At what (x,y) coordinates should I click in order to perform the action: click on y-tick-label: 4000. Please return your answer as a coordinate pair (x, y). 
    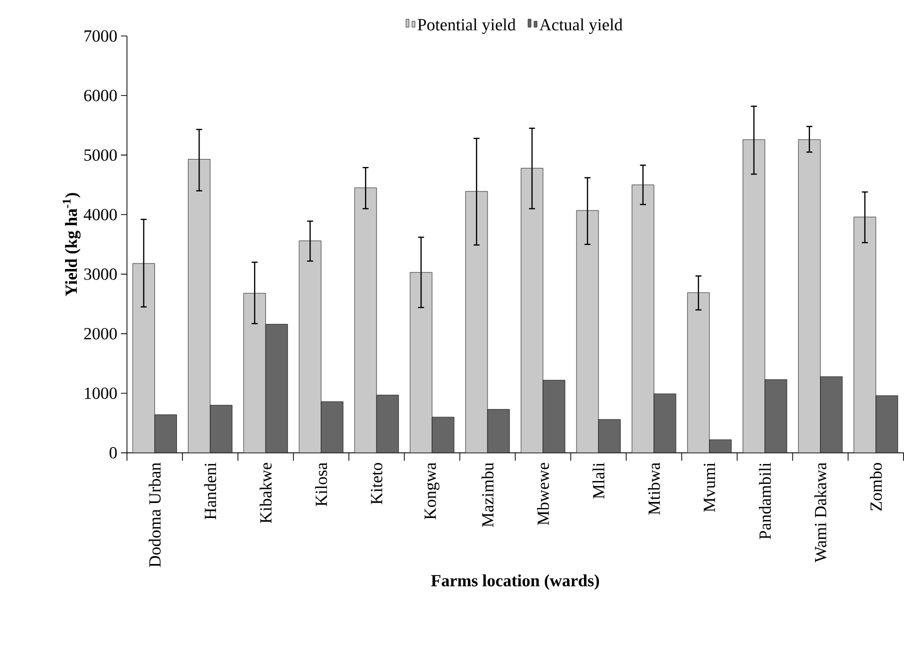
    Looking at the image, I should click on (100, 214).